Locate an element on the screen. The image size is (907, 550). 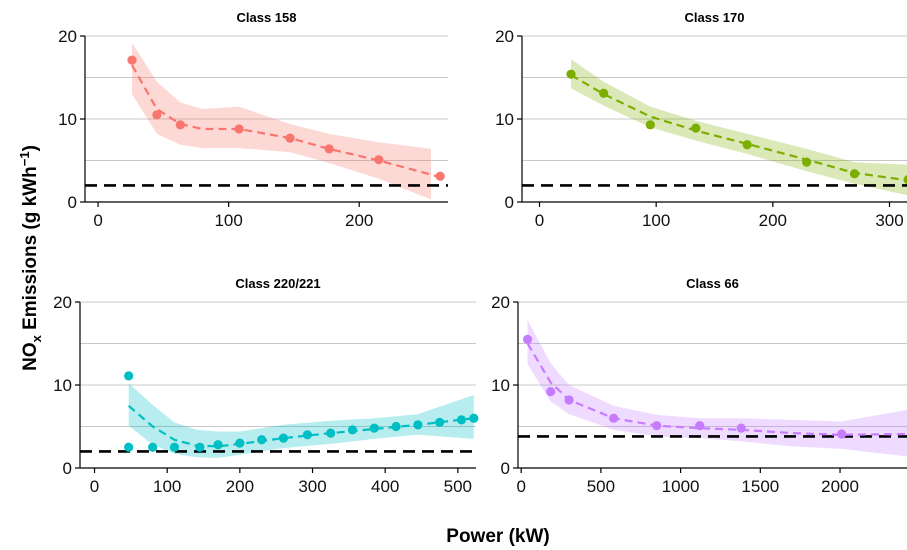
y-axis-label: NOx Emissions (g kWh−1) is located at coordinates (30, 258).